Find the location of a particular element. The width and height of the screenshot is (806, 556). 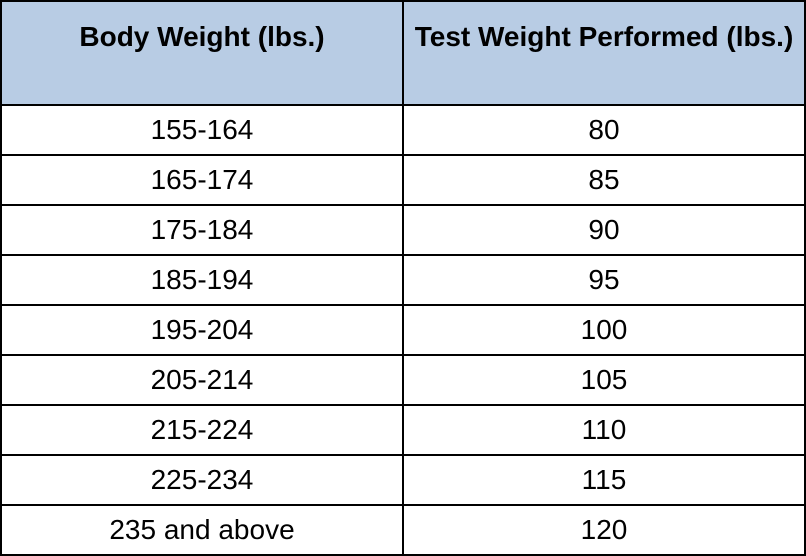

test-weight-cell: 80 is located at coordinates (604, 130).